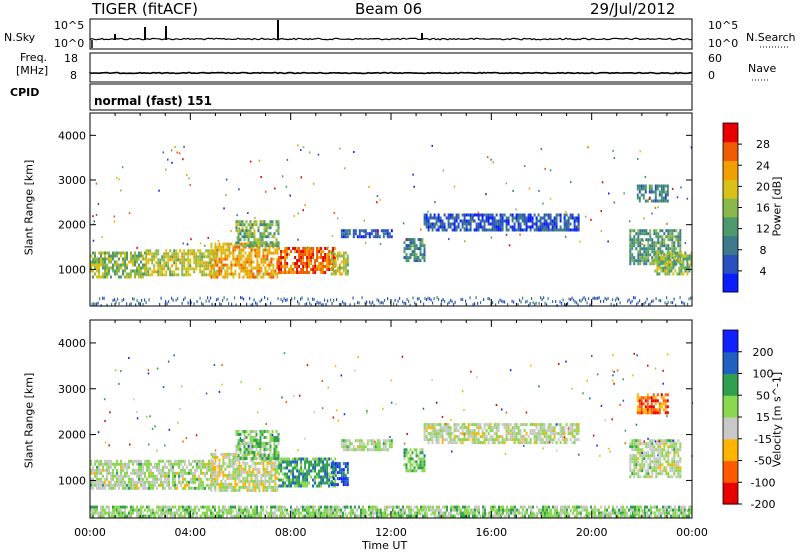 This screenshot has height=554, width=800. What do you see at coordinates (72, 389) in the screenshot?
I see `velocity-ytick-label: 3000` at bounding box center [72, 389].